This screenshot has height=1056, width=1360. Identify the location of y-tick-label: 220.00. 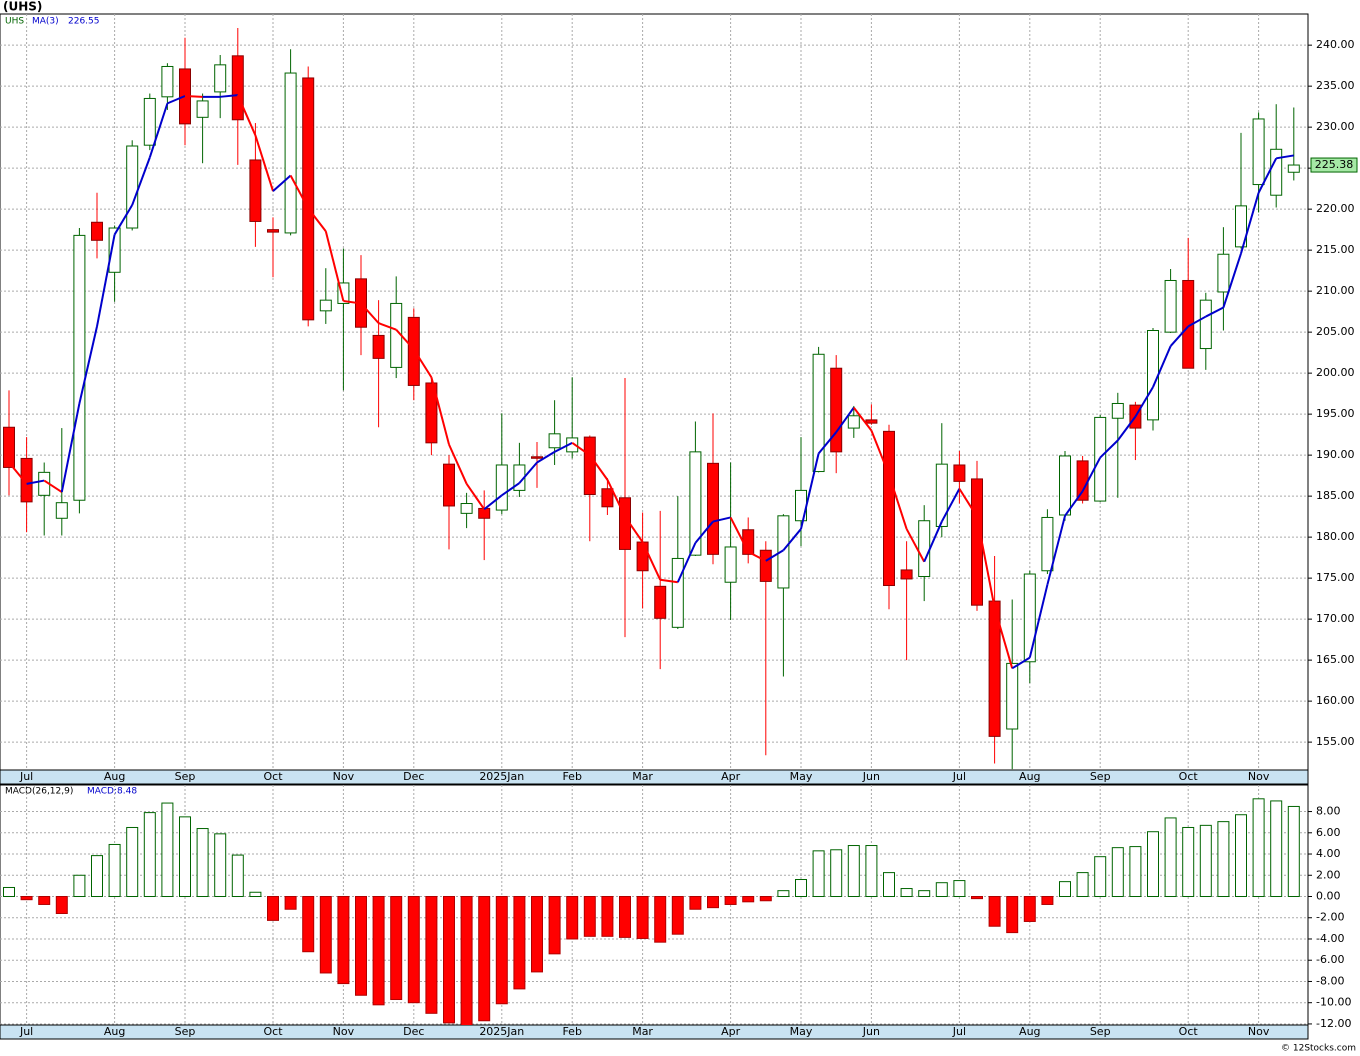
(1335, 208).